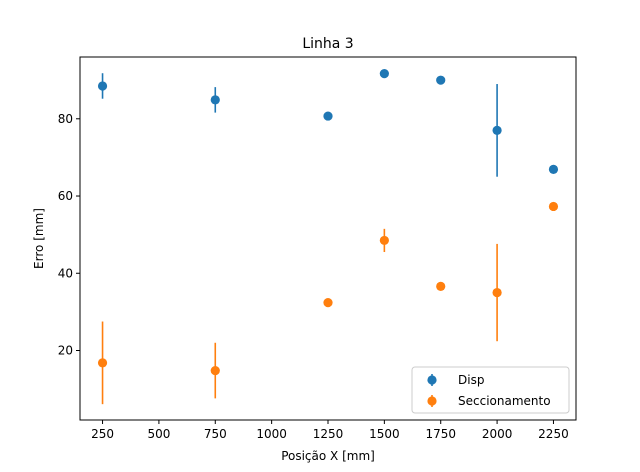 This screenshot has width=640, height=472. What do you see at coordinates (65, 273) in the screenshot?
I see `y-tick-label: 40` at bounding box center [65, 273].